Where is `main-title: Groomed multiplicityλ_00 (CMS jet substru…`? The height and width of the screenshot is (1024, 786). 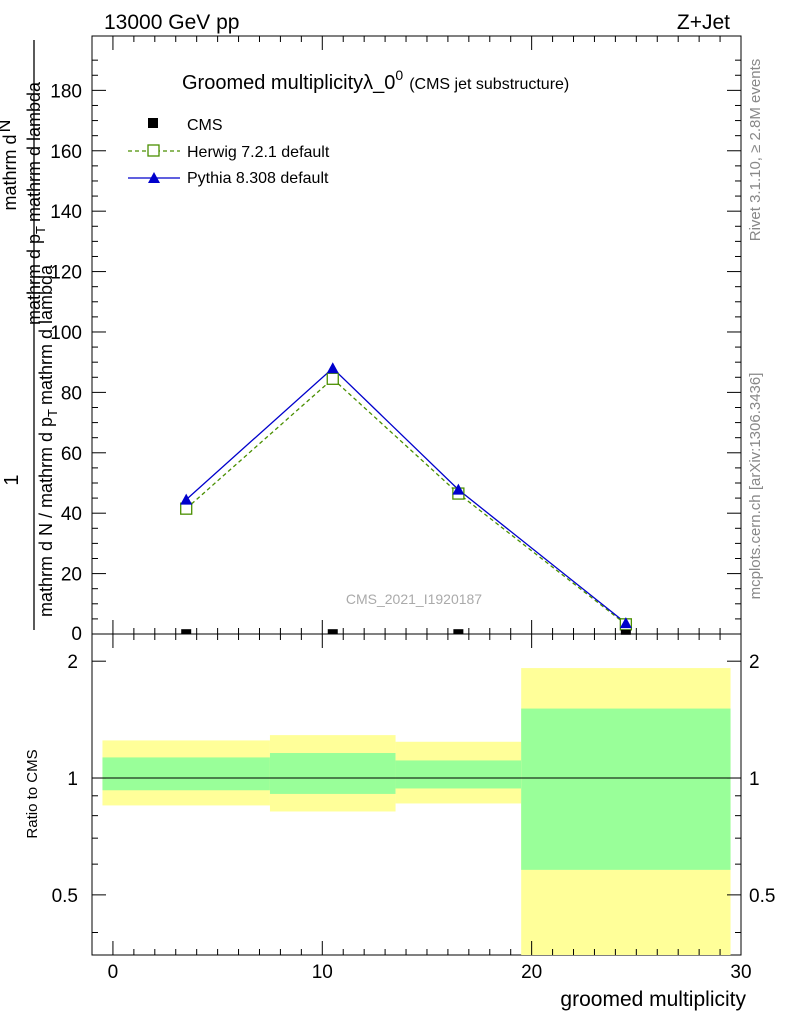 main-title: Groomed multiplicityλ_00 (CMS jet substru… is located at coordinates (375, 80).